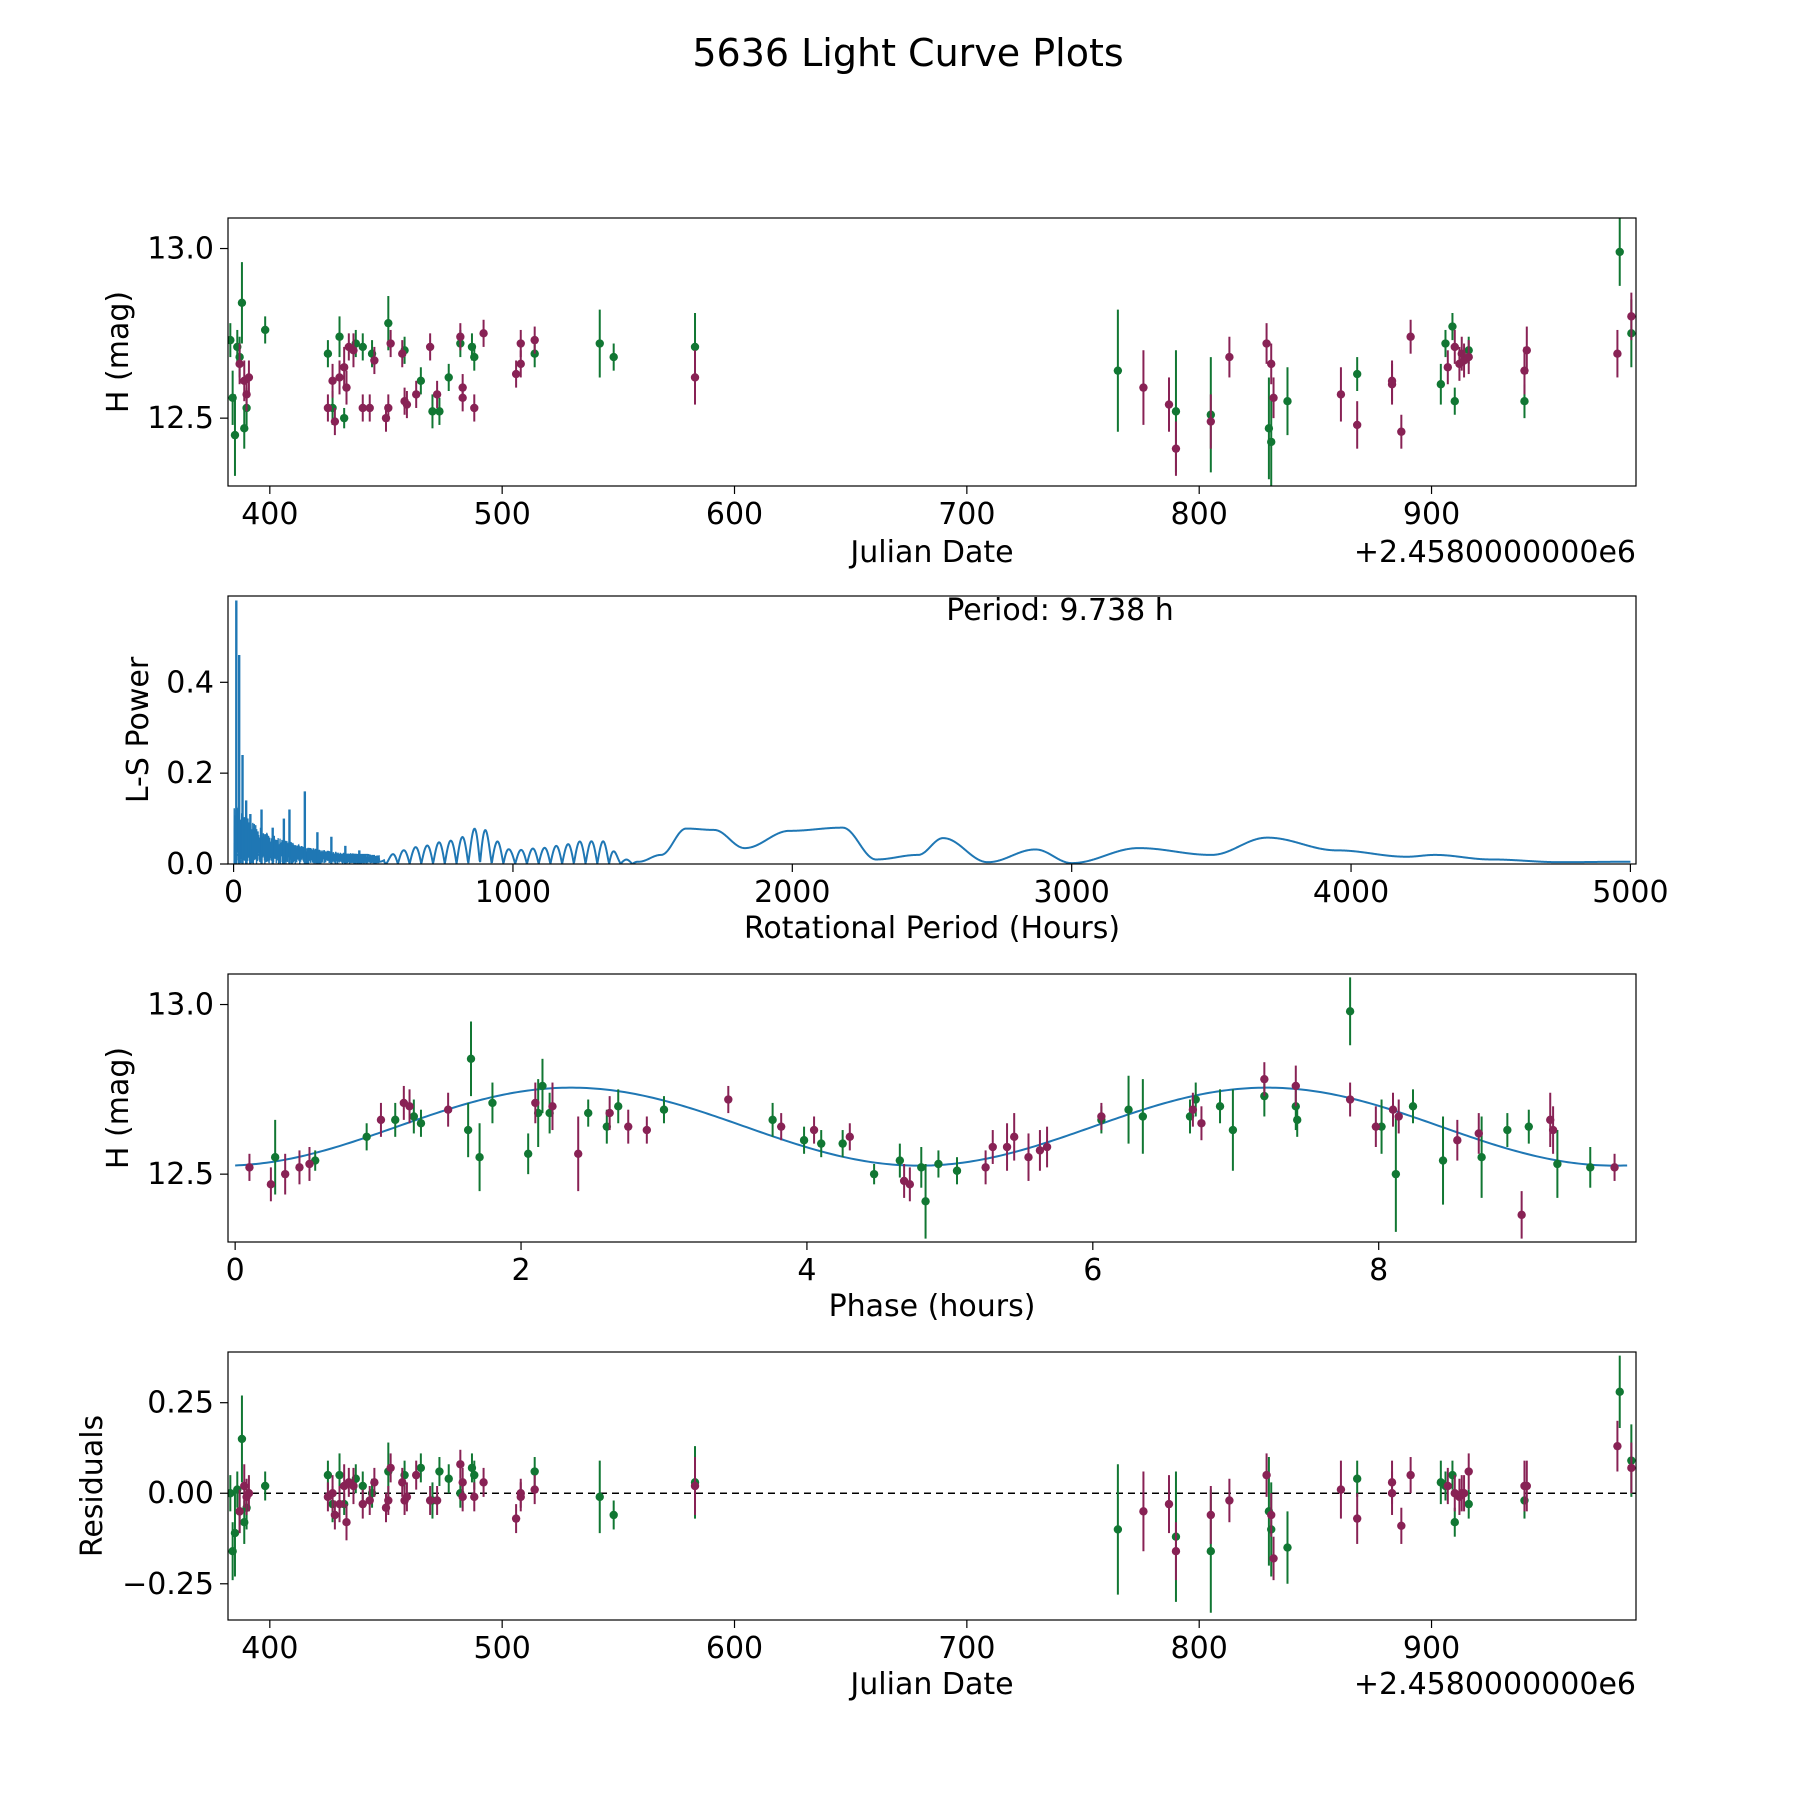 The width and height of the screenshot is (1800, 1800). What do you see at coordinates (907, 53) in the screenshot?
I see `figure-title: 5636 Light Curve Plots` at bounding box center [907, 53].